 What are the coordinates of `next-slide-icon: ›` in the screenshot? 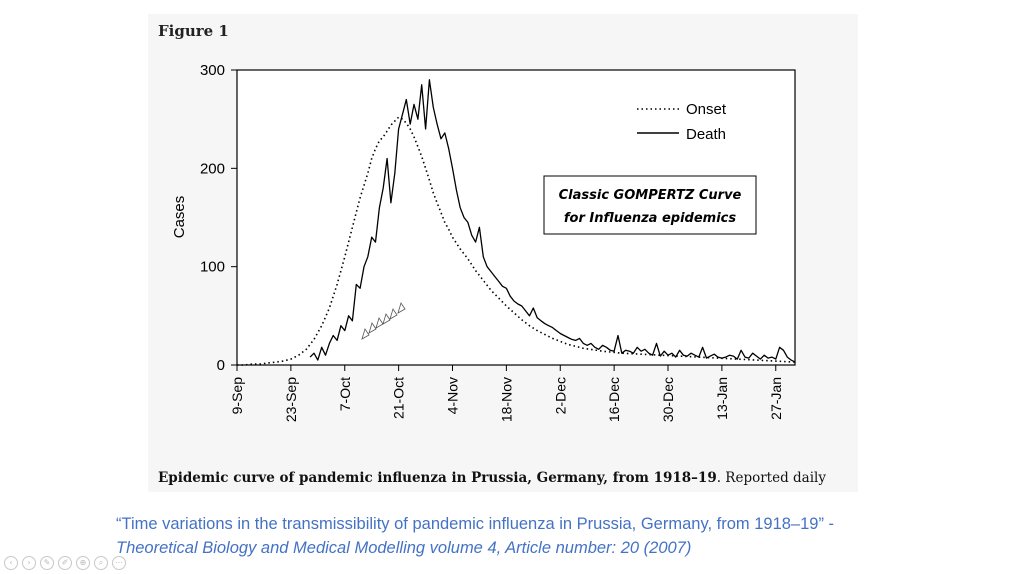 It's located at (29, 563).